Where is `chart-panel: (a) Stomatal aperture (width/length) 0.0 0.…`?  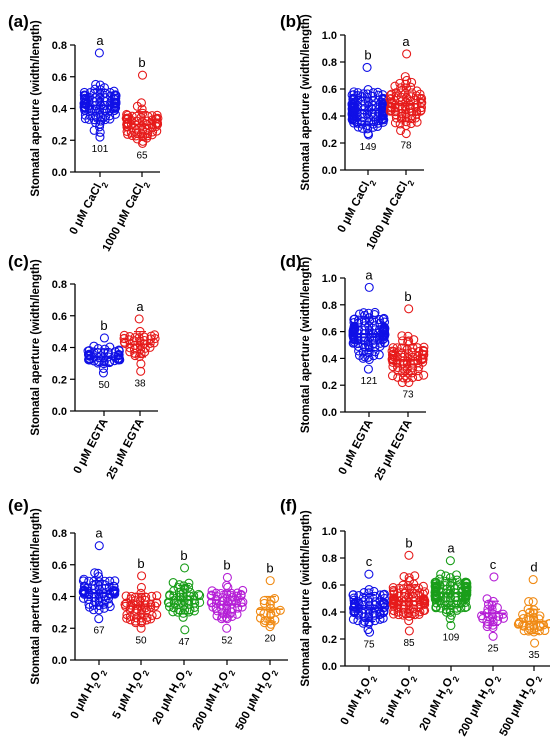 chart-panel: (a) Stomatal aperture (width/length) 0.0 0.… is located at coordinates (85, 133).